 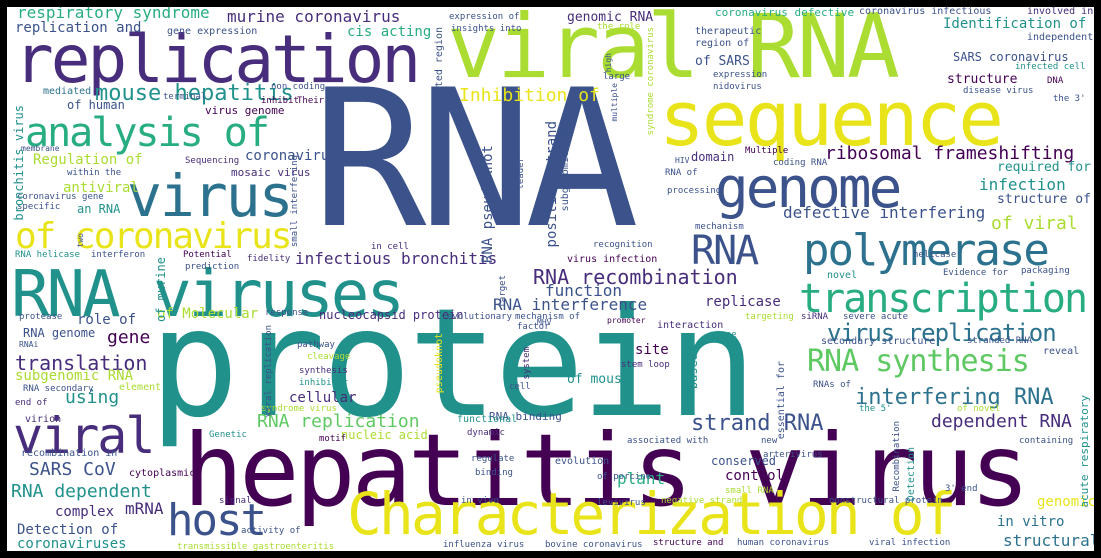 What do you see at coordinates (612, 259) in the screenshot?
I see `word-virus-infection: virus infection` at bounding box center [612, 259].